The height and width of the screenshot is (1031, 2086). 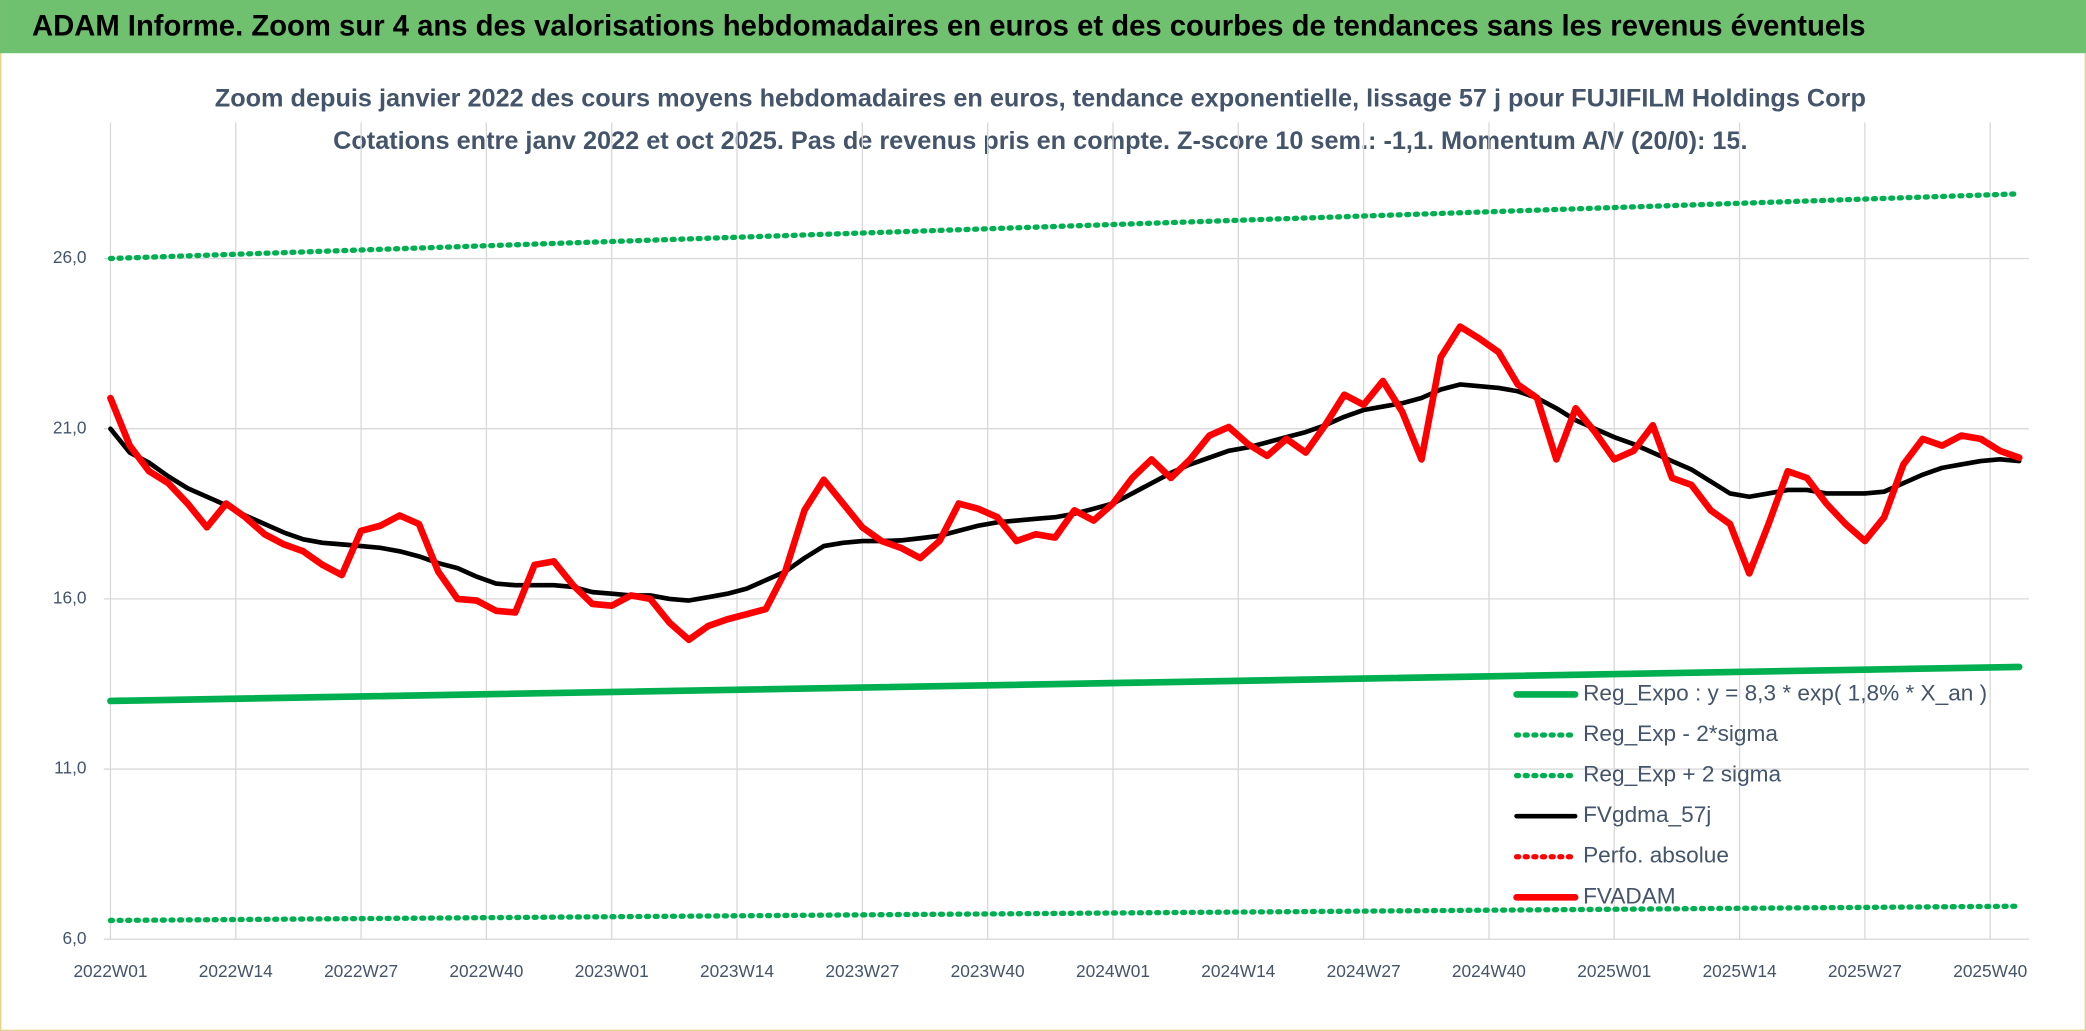 What do you see at coordinates (1865, 971) in the screenshot?
I see `x-tick-label: 2025W27` at bounding box center [1865, 971].